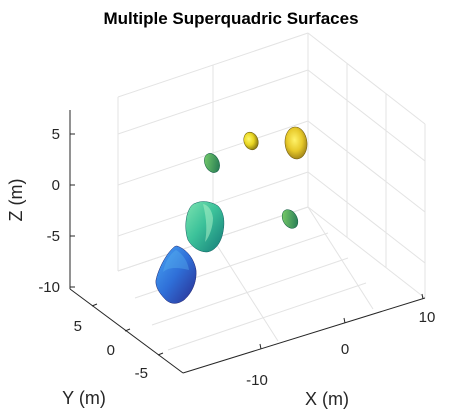 This screenshot has height=420, width=457. Describe the element at coordinates (345, 349) in the screenshot. I see `x-tick-label: 0` at that location.